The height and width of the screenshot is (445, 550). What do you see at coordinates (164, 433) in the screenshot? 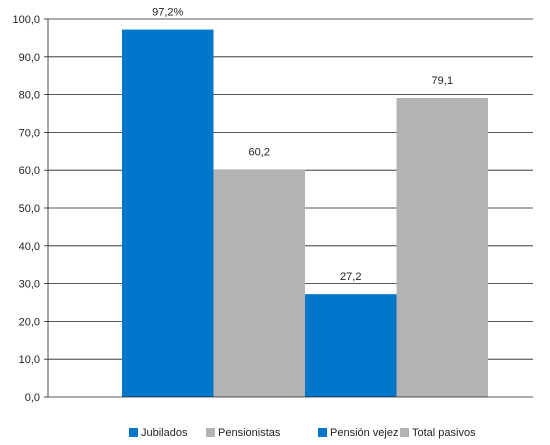
I see `legend-label: Jubilados` at bounding box center [164, 433].